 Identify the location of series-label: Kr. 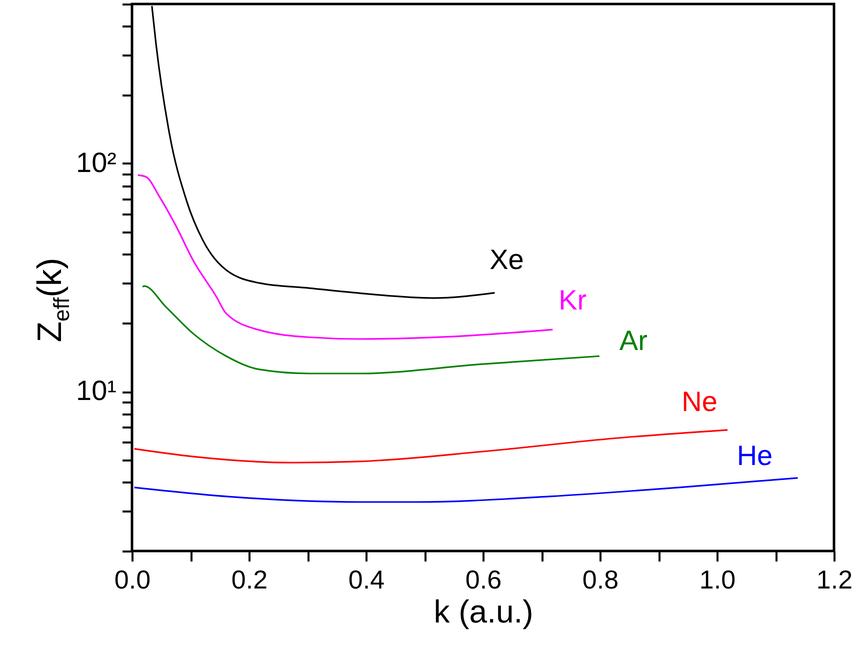
(572, 300).